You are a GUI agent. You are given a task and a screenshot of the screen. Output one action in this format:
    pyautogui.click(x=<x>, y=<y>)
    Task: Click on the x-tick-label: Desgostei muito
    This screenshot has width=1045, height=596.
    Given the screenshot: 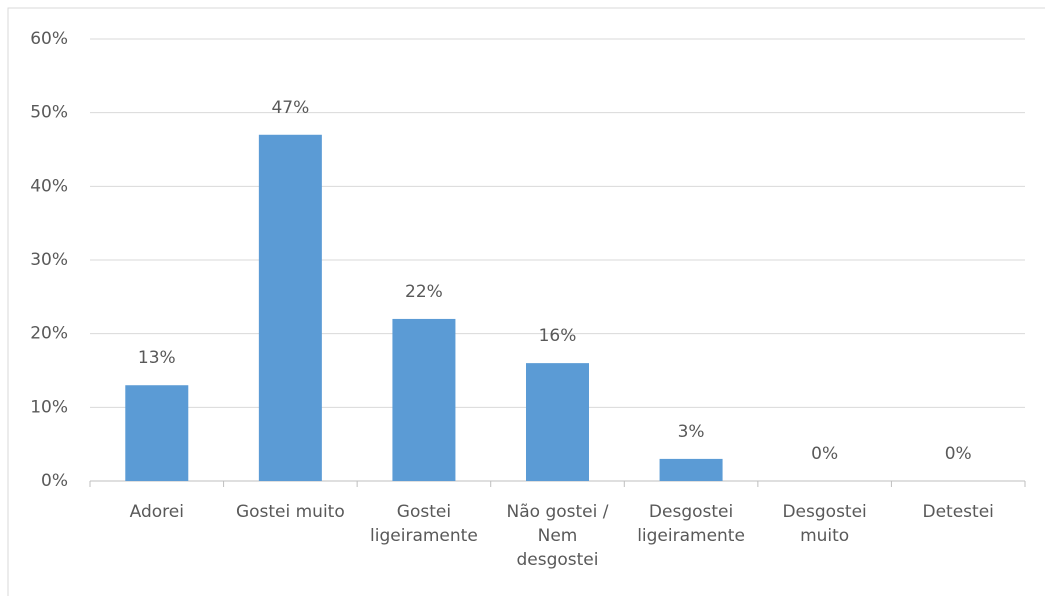 What is the action you would take?
    pyautogui.click(x=824, y=524)
    